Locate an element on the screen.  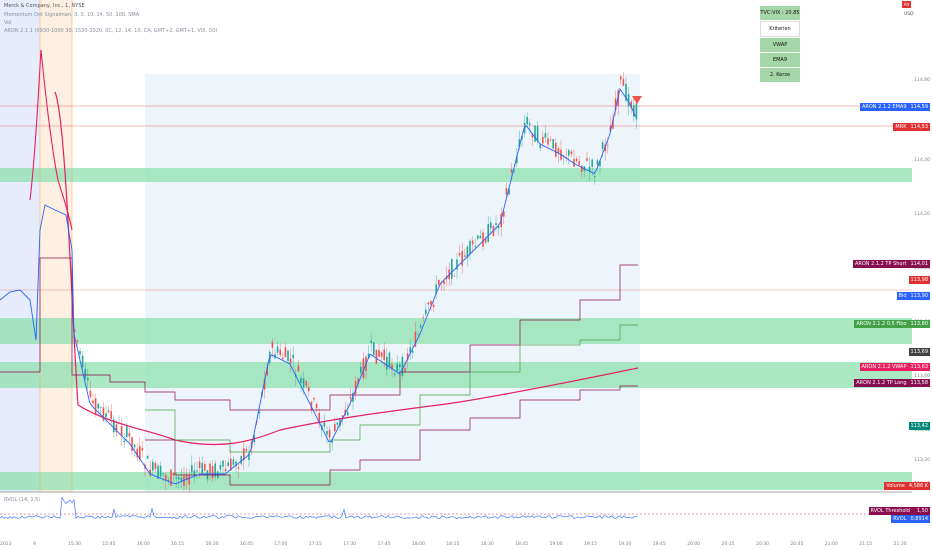
price-tag: 113,69 is located at coordinates (919, 352).